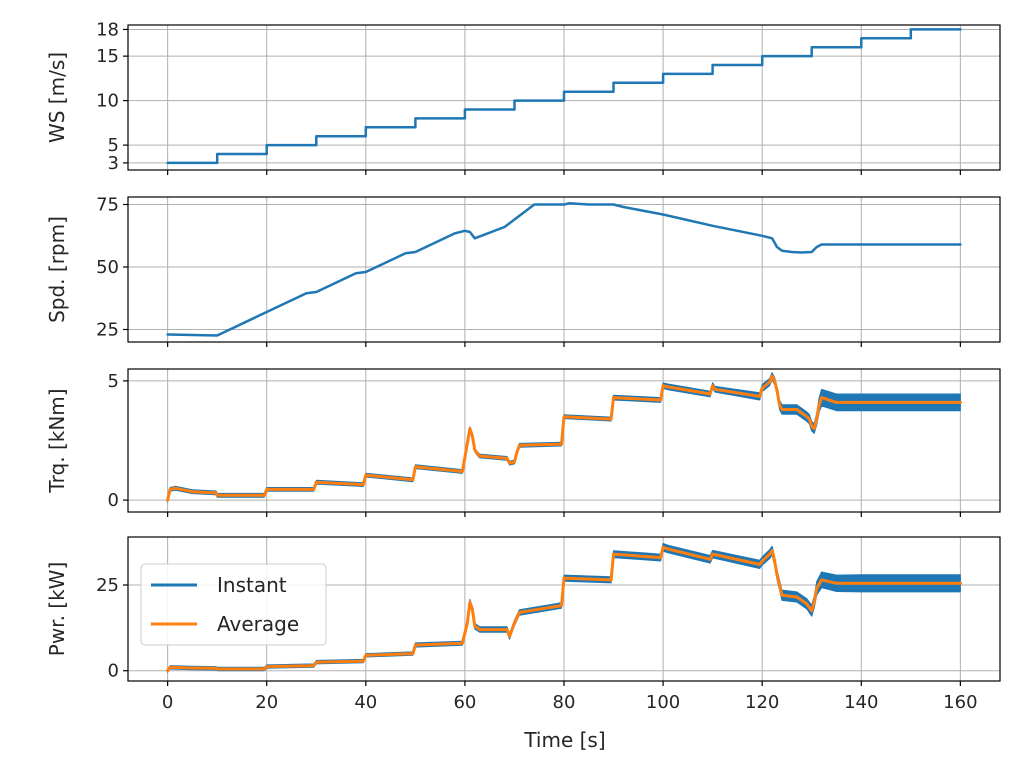 The height and width of the screenshot is (761, 1024). What do you see at coordinates (258, 624) in the screenshot?
I see `legend-average-label: Average` at bounding box center [258, 624].